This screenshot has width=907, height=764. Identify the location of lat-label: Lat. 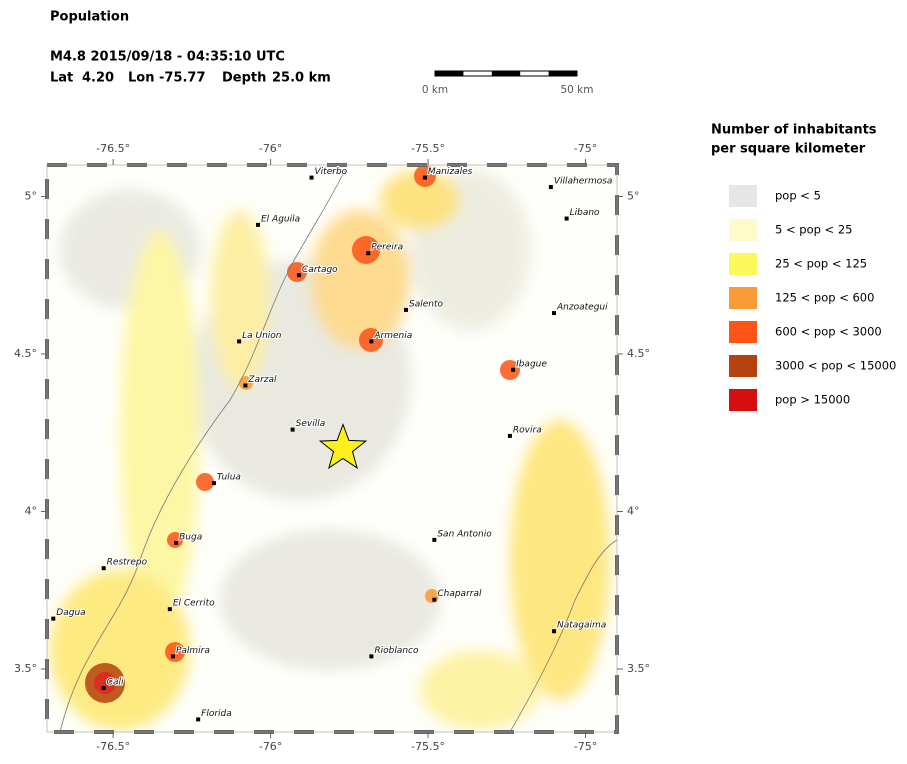
(61, 78).